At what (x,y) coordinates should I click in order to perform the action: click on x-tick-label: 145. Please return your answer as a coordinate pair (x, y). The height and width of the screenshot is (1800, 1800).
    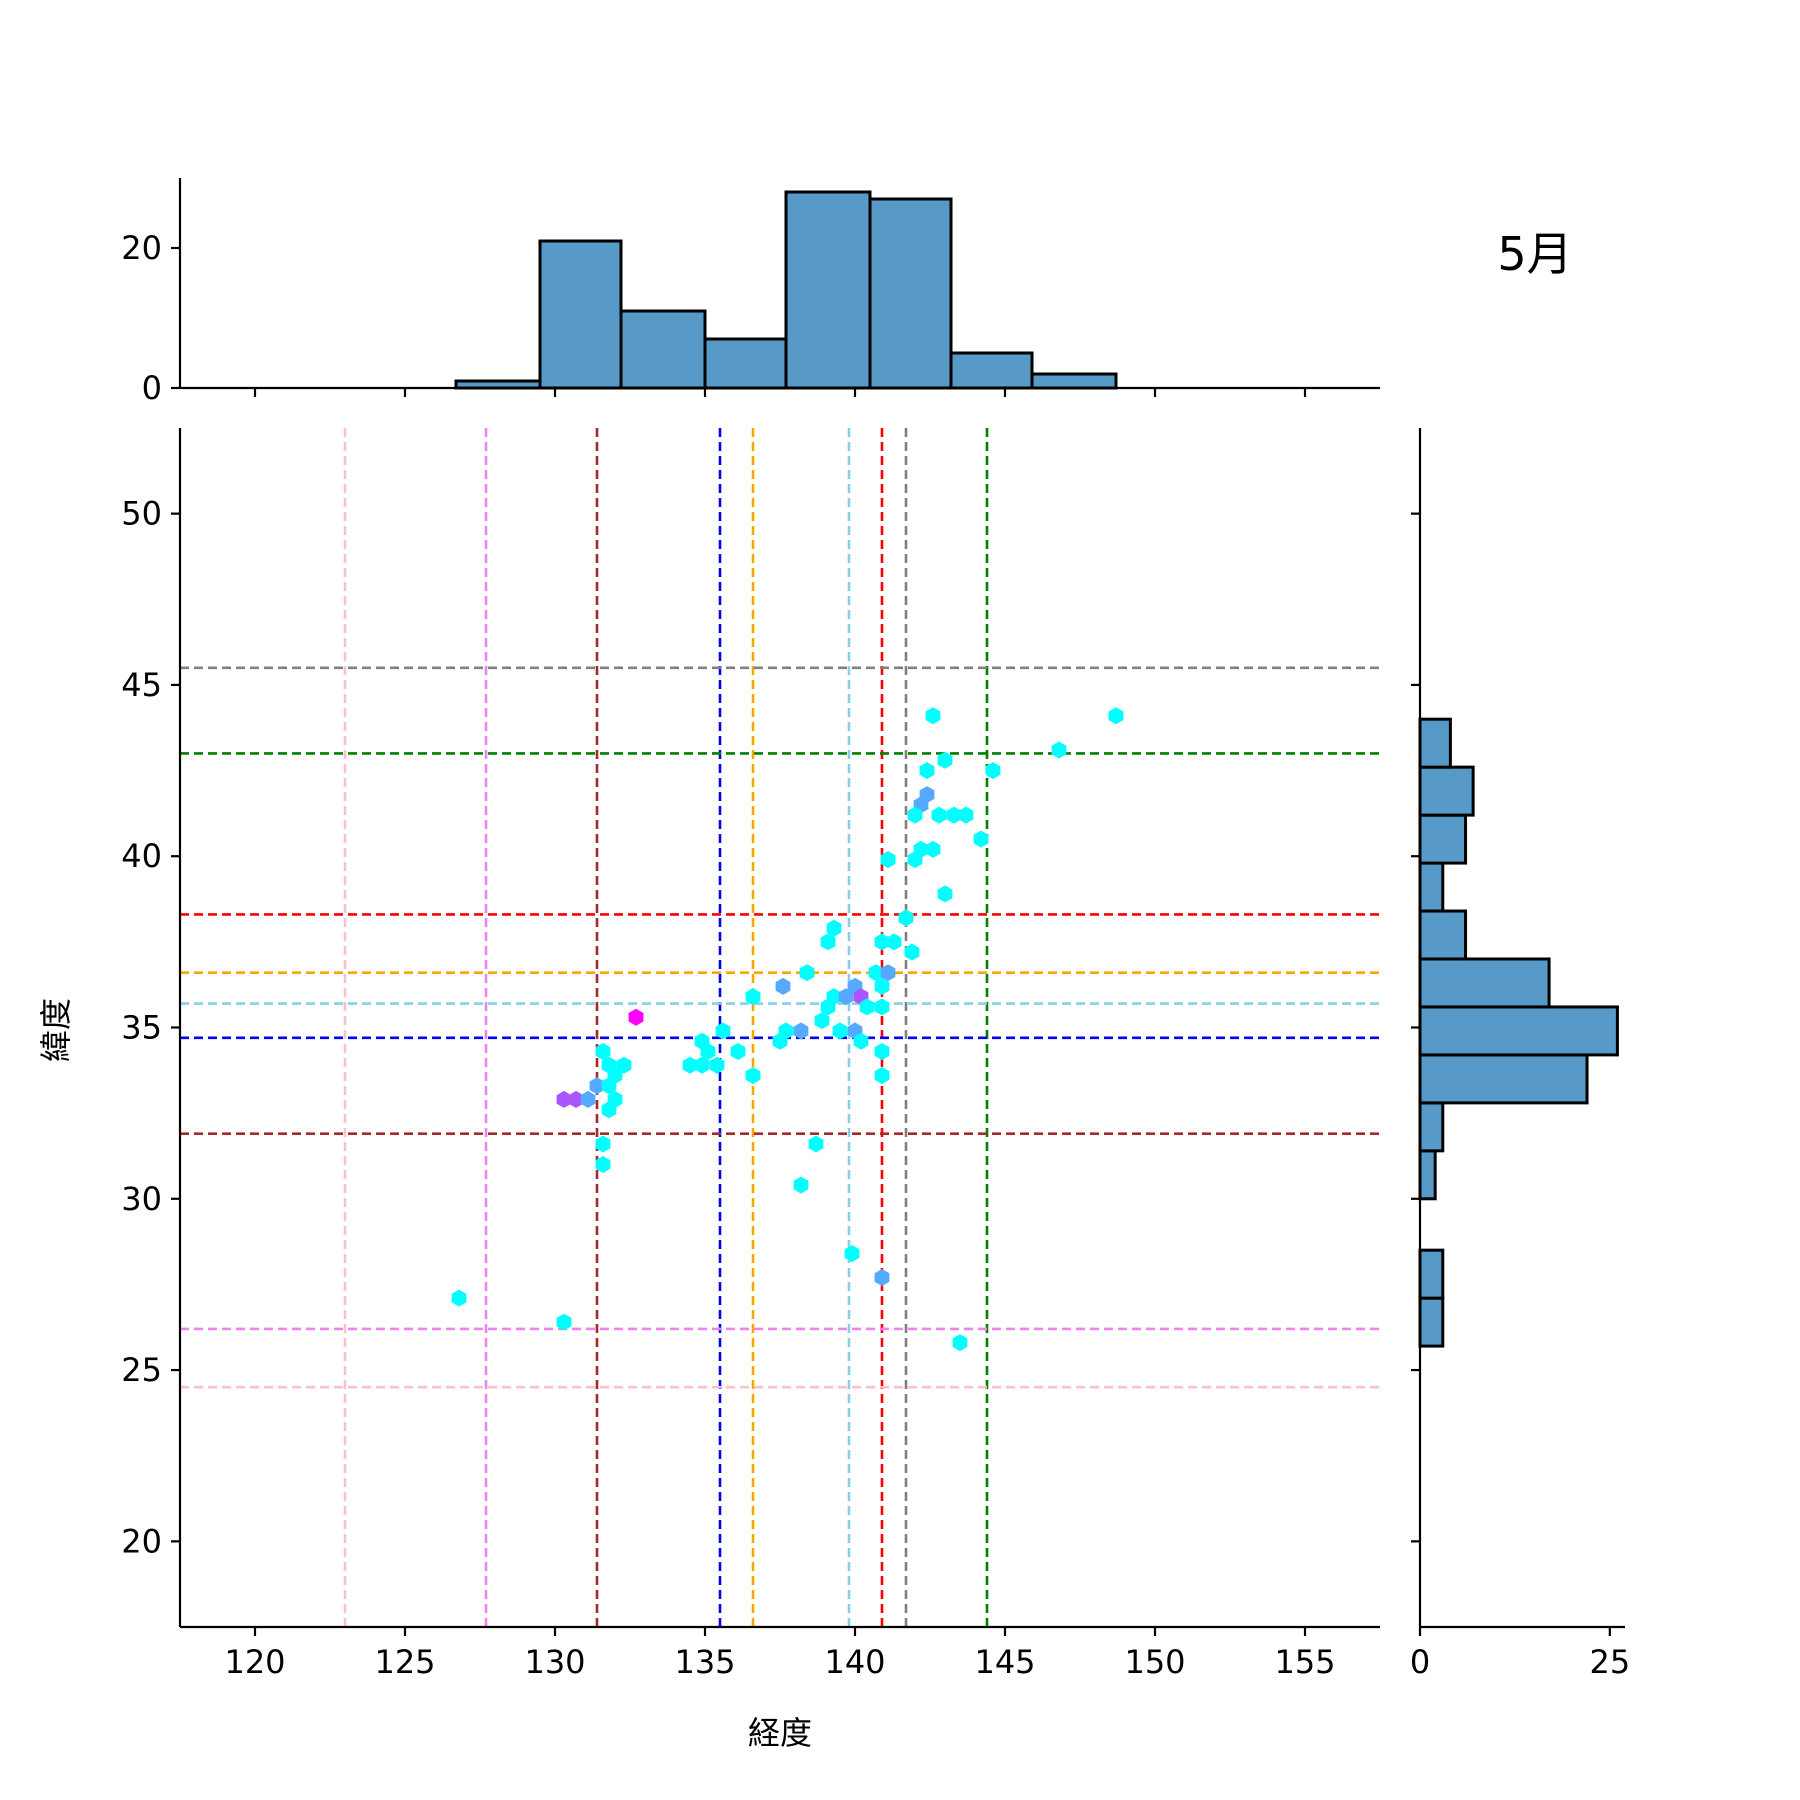
    Looking at the image, I should click on (1004, 1662).